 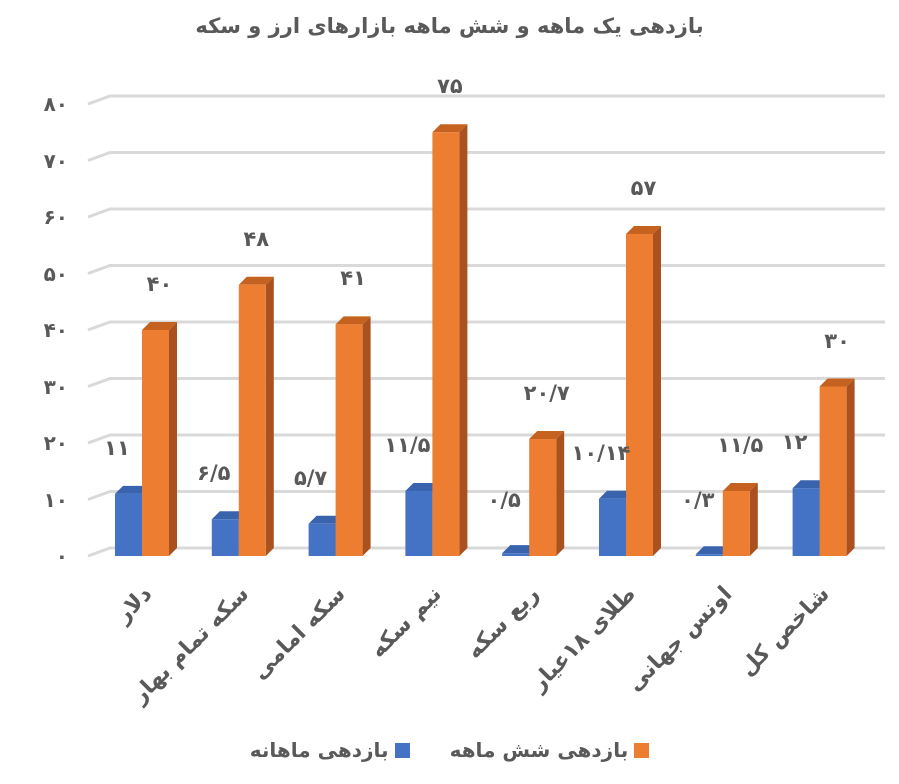 I want to click on legend-swatch-orange, so click(x=642, y=750).